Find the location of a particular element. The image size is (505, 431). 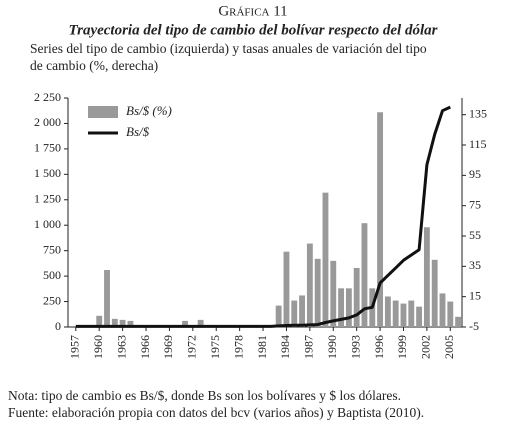

x-tick-label: 2005 is located at coordinates (449, 347).